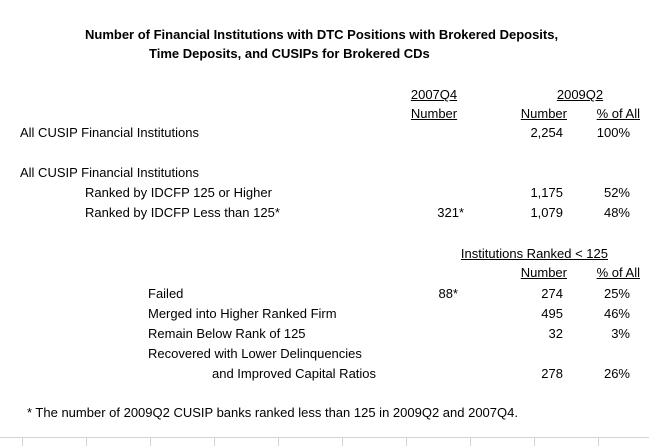 The image size is (649, 446). What do you see at coordinates (543, 272) in the screenshot?
I see `section3-number-header: Number` at bounding box center [543, 272].